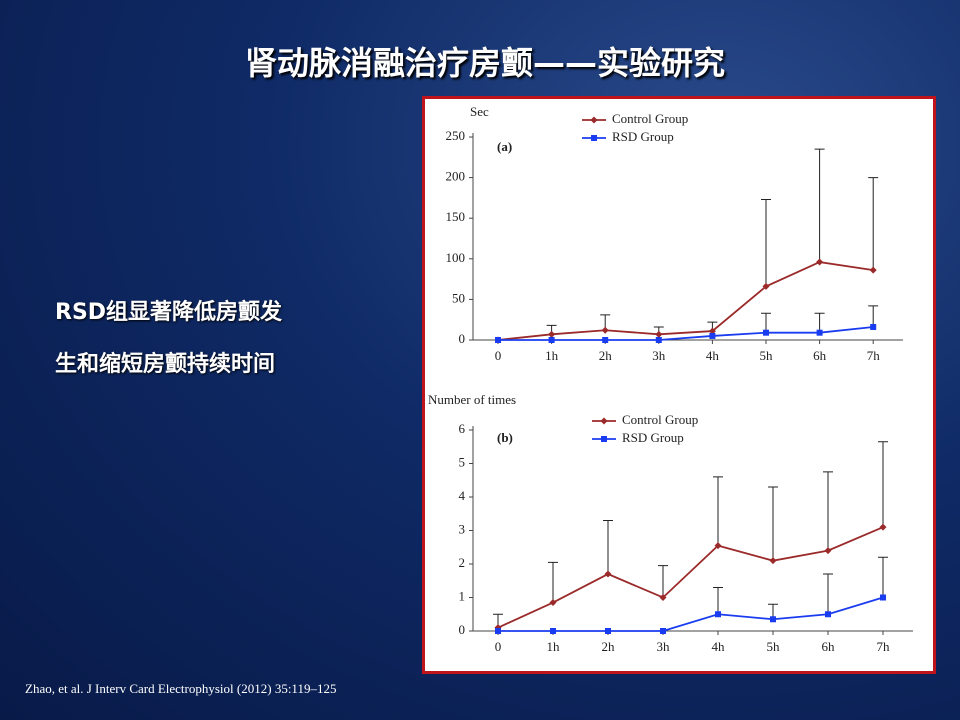 This screenshot has height=720, width=960. Describe the element at coordinates (484, 63) in the screenshot. I see `slide-title: 肾动脉消融治疗房颤——实验研究` at that location.